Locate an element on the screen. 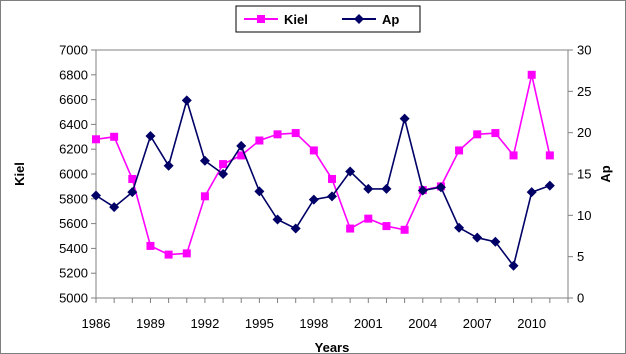 The width and height of the screenshot is (626, 354). y-left-tick-label: 5000 is located at coordinates (73, 298).